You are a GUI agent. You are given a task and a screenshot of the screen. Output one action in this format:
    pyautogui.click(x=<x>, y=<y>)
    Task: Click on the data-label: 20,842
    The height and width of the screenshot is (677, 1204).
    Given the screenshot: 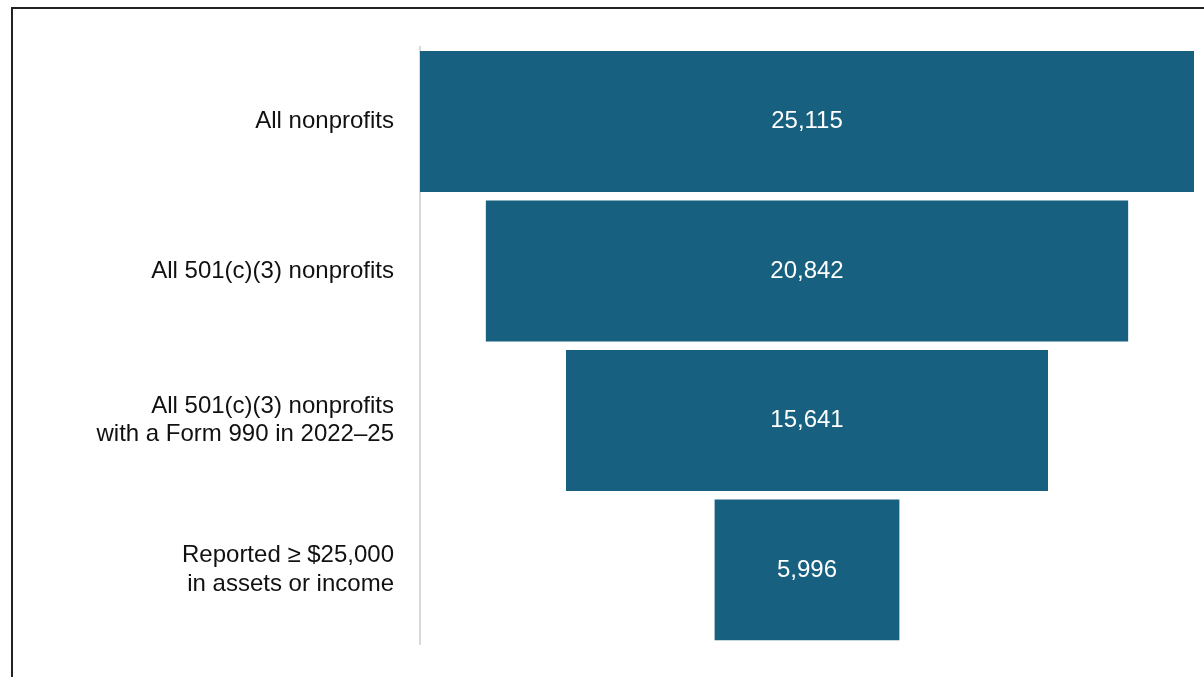 What is the action you would take?
    pyautogui.click(x=807, y=269)
    